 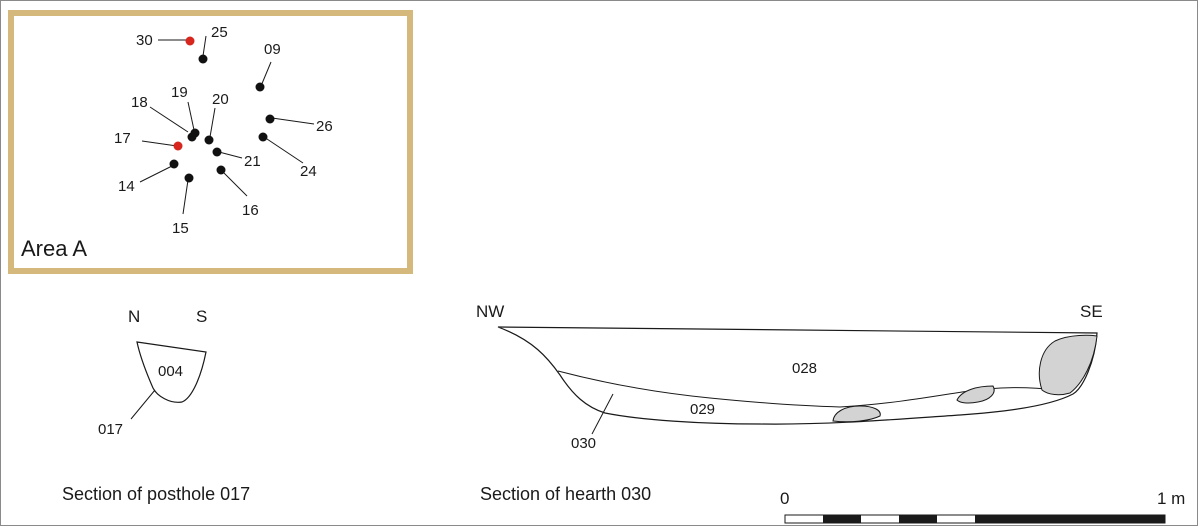 What do you see at coordinates (250, 210) in the screenshot?
I see `posthole-label: 16` at bounding box center [250, 210].